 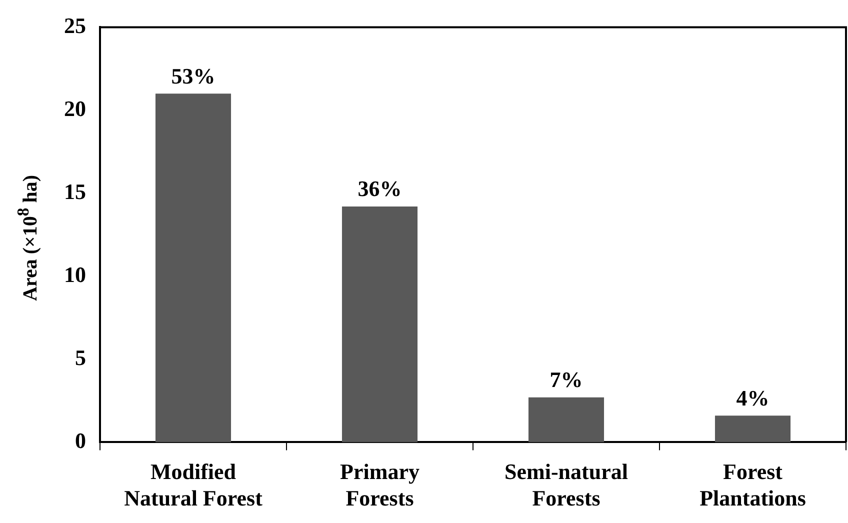 What do you see at coordinates (75, 108) in the screenshot?
I see `y-tick-label: 20` at bounding box center [75, 108].